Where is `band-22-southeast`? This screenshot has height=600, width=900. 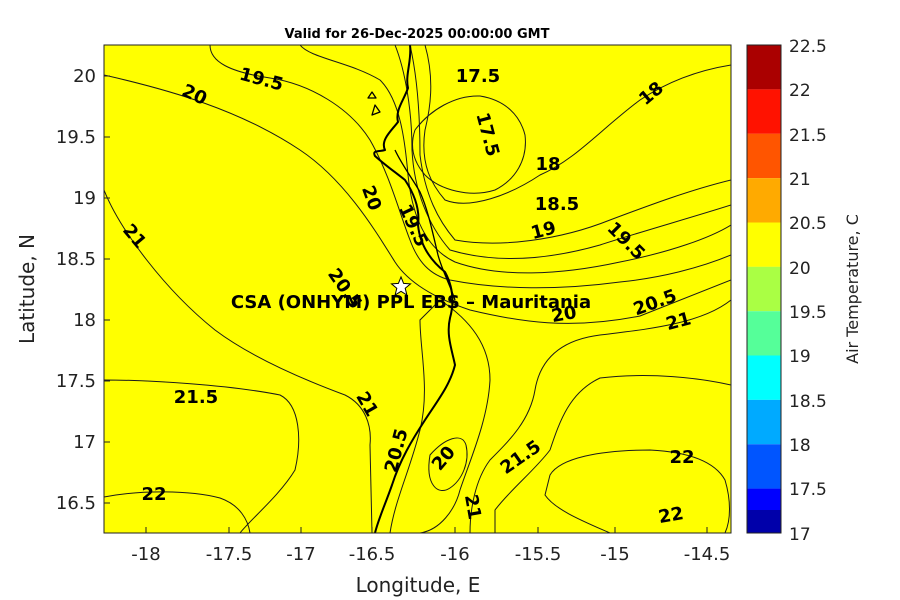 band-22-southeast is located at coordinates (637, 491).